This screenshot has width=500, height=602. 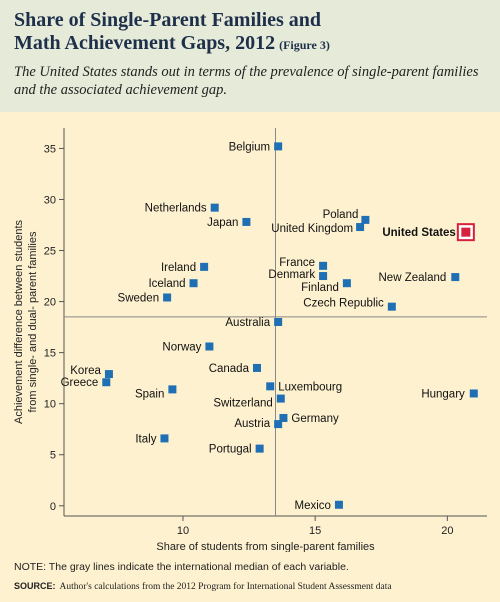 I want to click on y-tick-label: 5, so click(x=53, y=456).